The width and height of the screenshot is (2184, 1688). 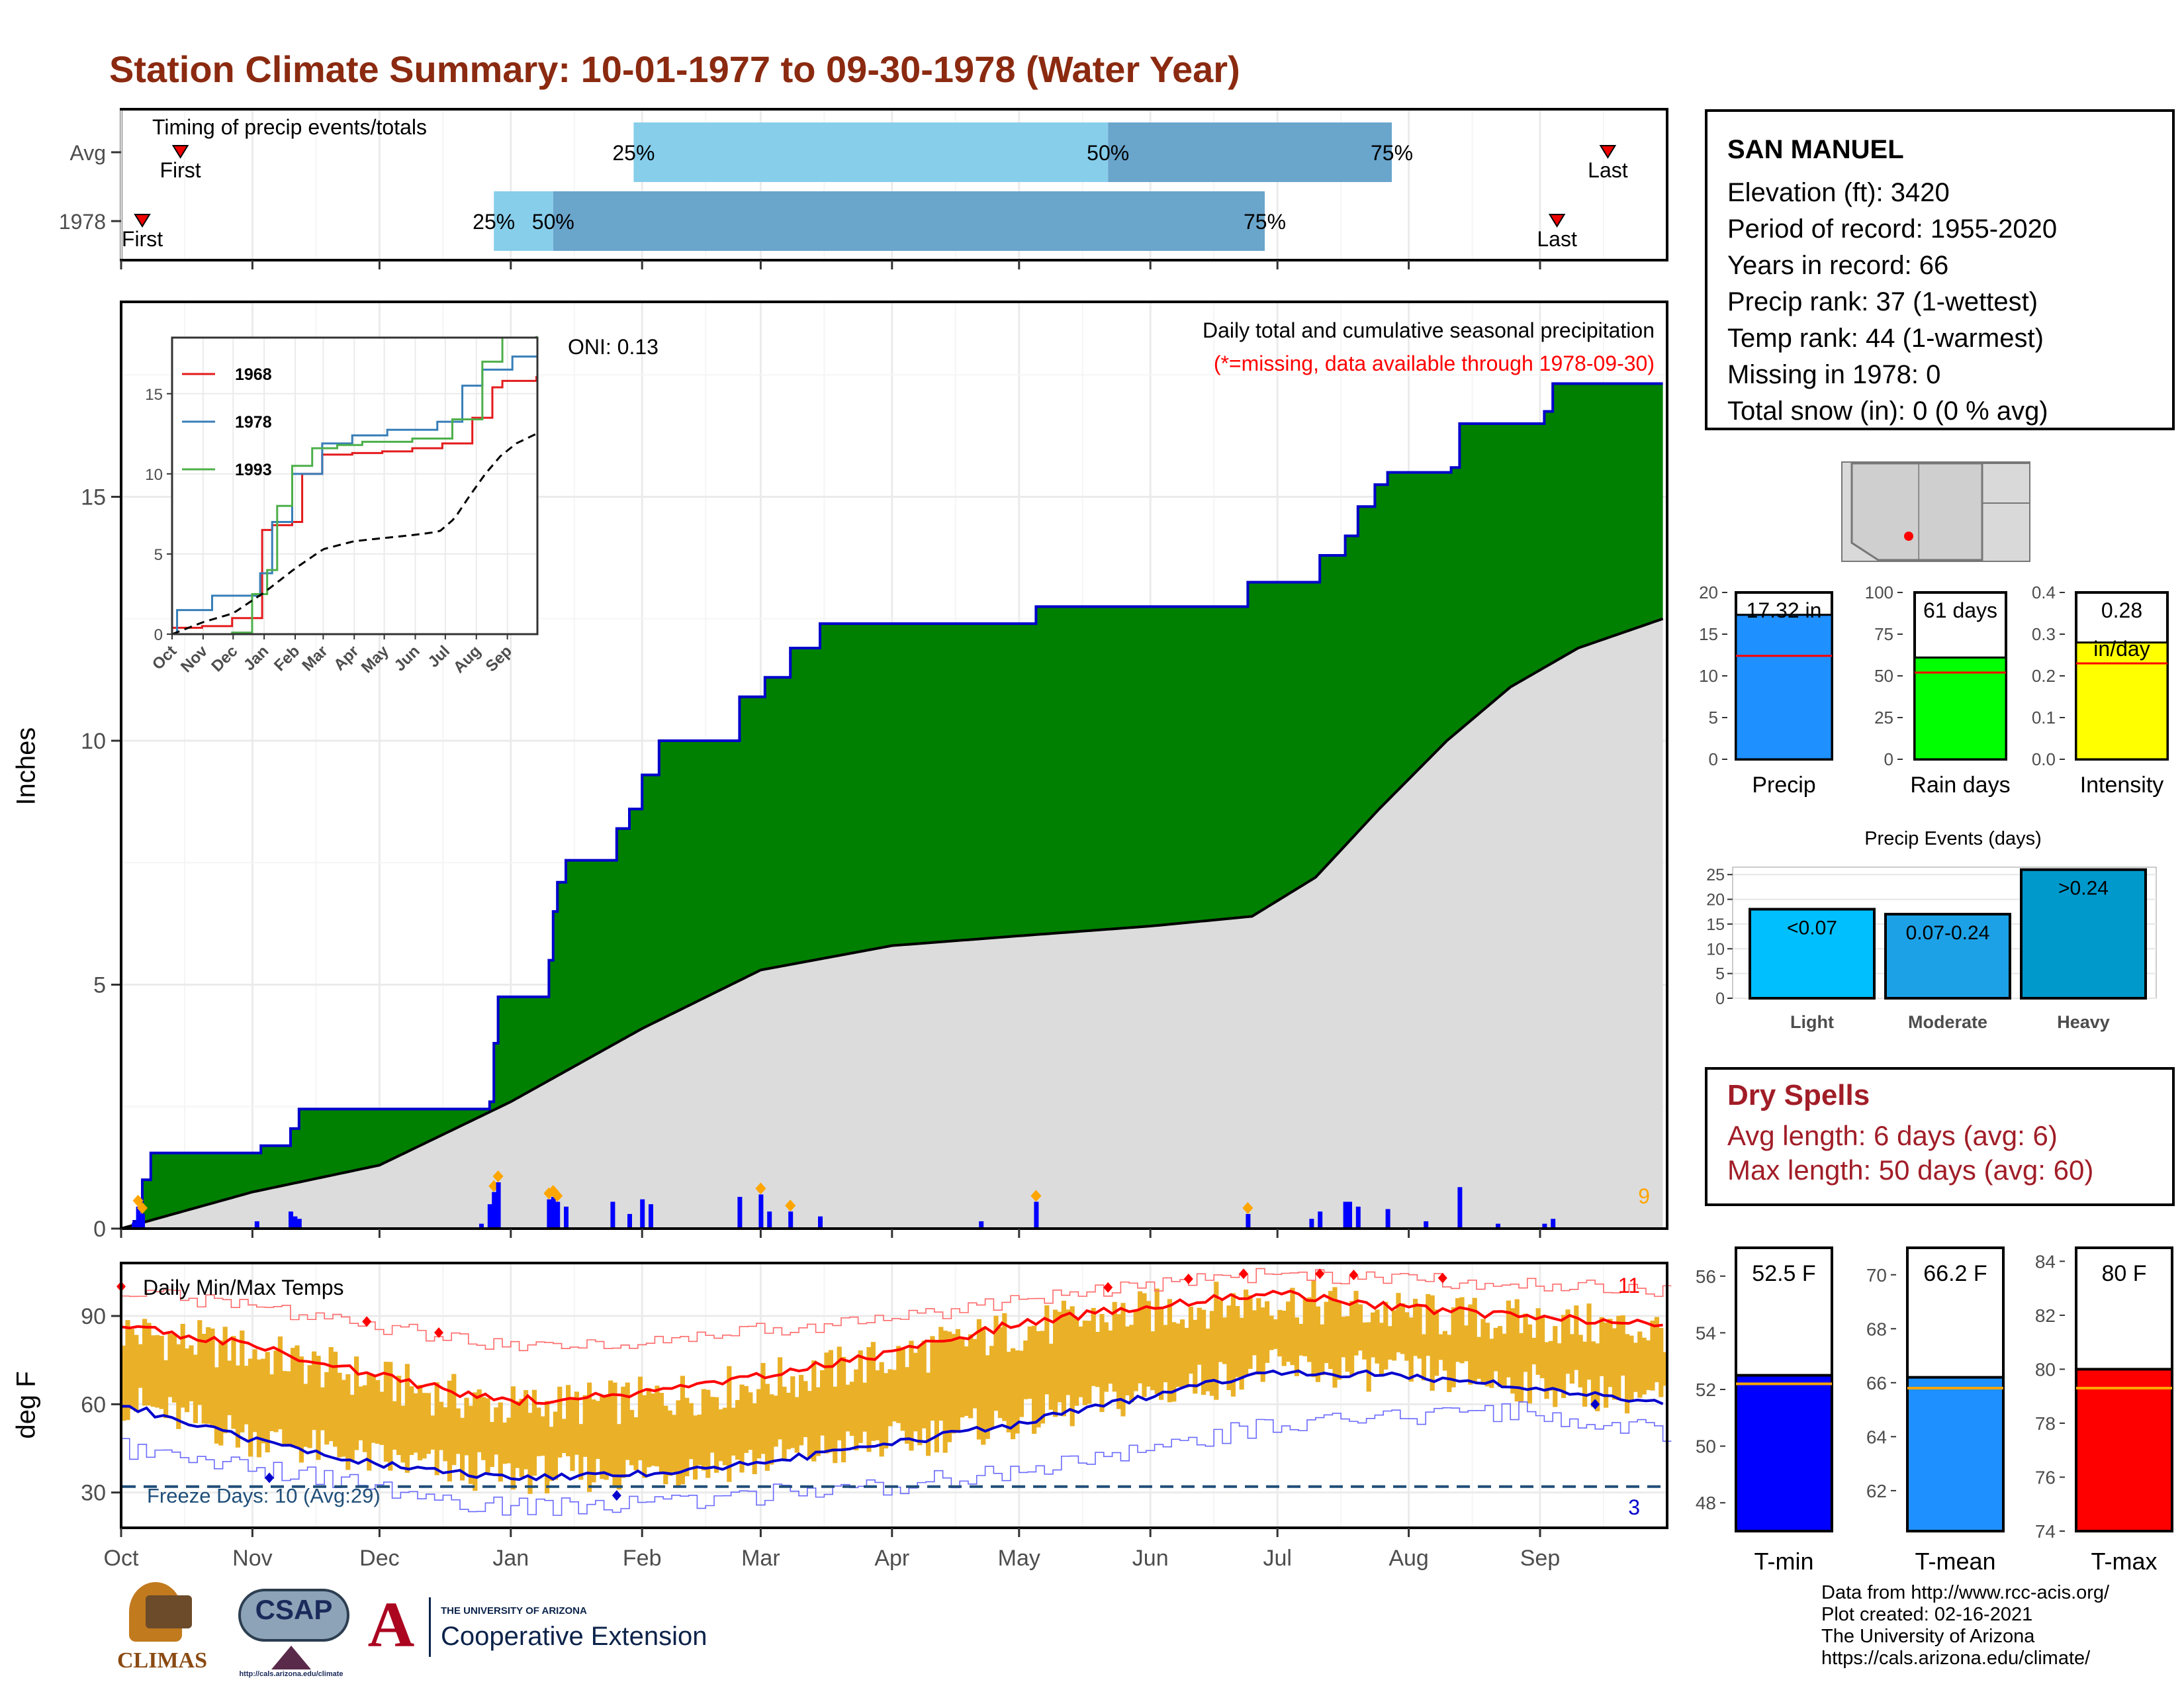 What do you see at coordinates (2045, 1423) in the screenshot?
I see `temp-bar-tick-label: 78` at bounding box center [2045, 1423].